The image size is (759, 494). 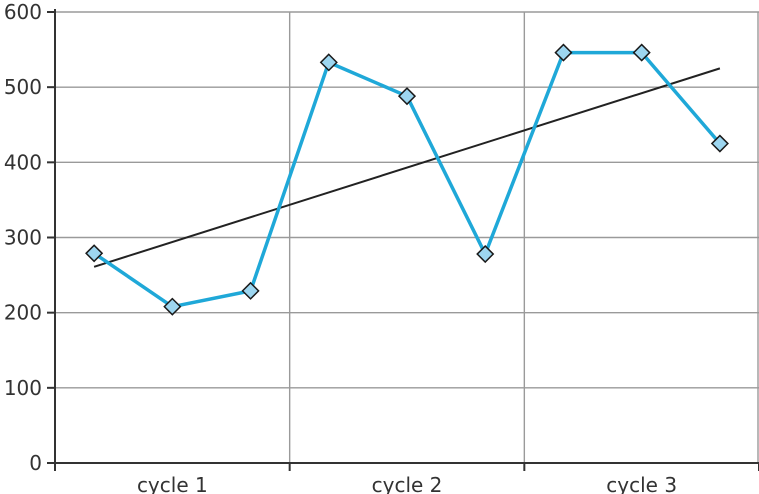 I want to click on y-tick-label-400: 400, so click(x=23, y=162).